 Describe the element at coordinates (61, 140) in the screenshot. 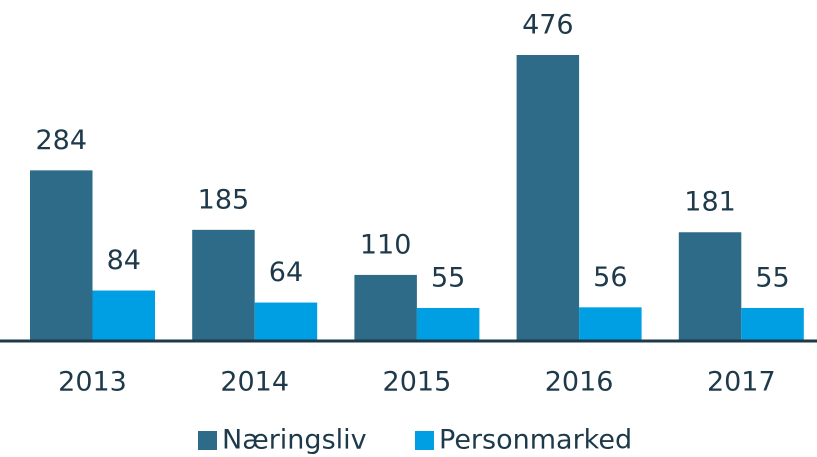

I see `value-label: 284` at that location.